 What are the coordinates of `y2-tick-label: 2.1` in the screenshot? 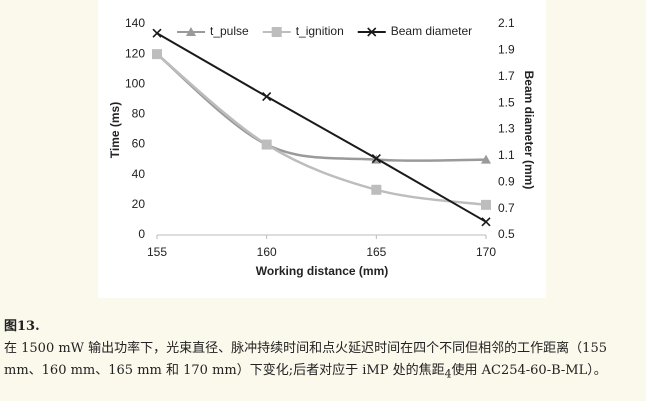 It's located at (506, 23).